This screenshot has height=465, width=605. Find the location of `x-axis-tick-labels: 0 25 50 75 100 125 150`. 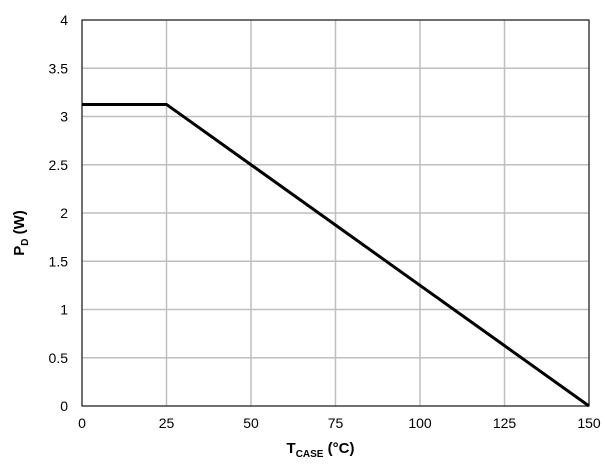

x-axis-tick-labels: 0 25 50 75 100 125 150 is located at coordinates (339, 423).